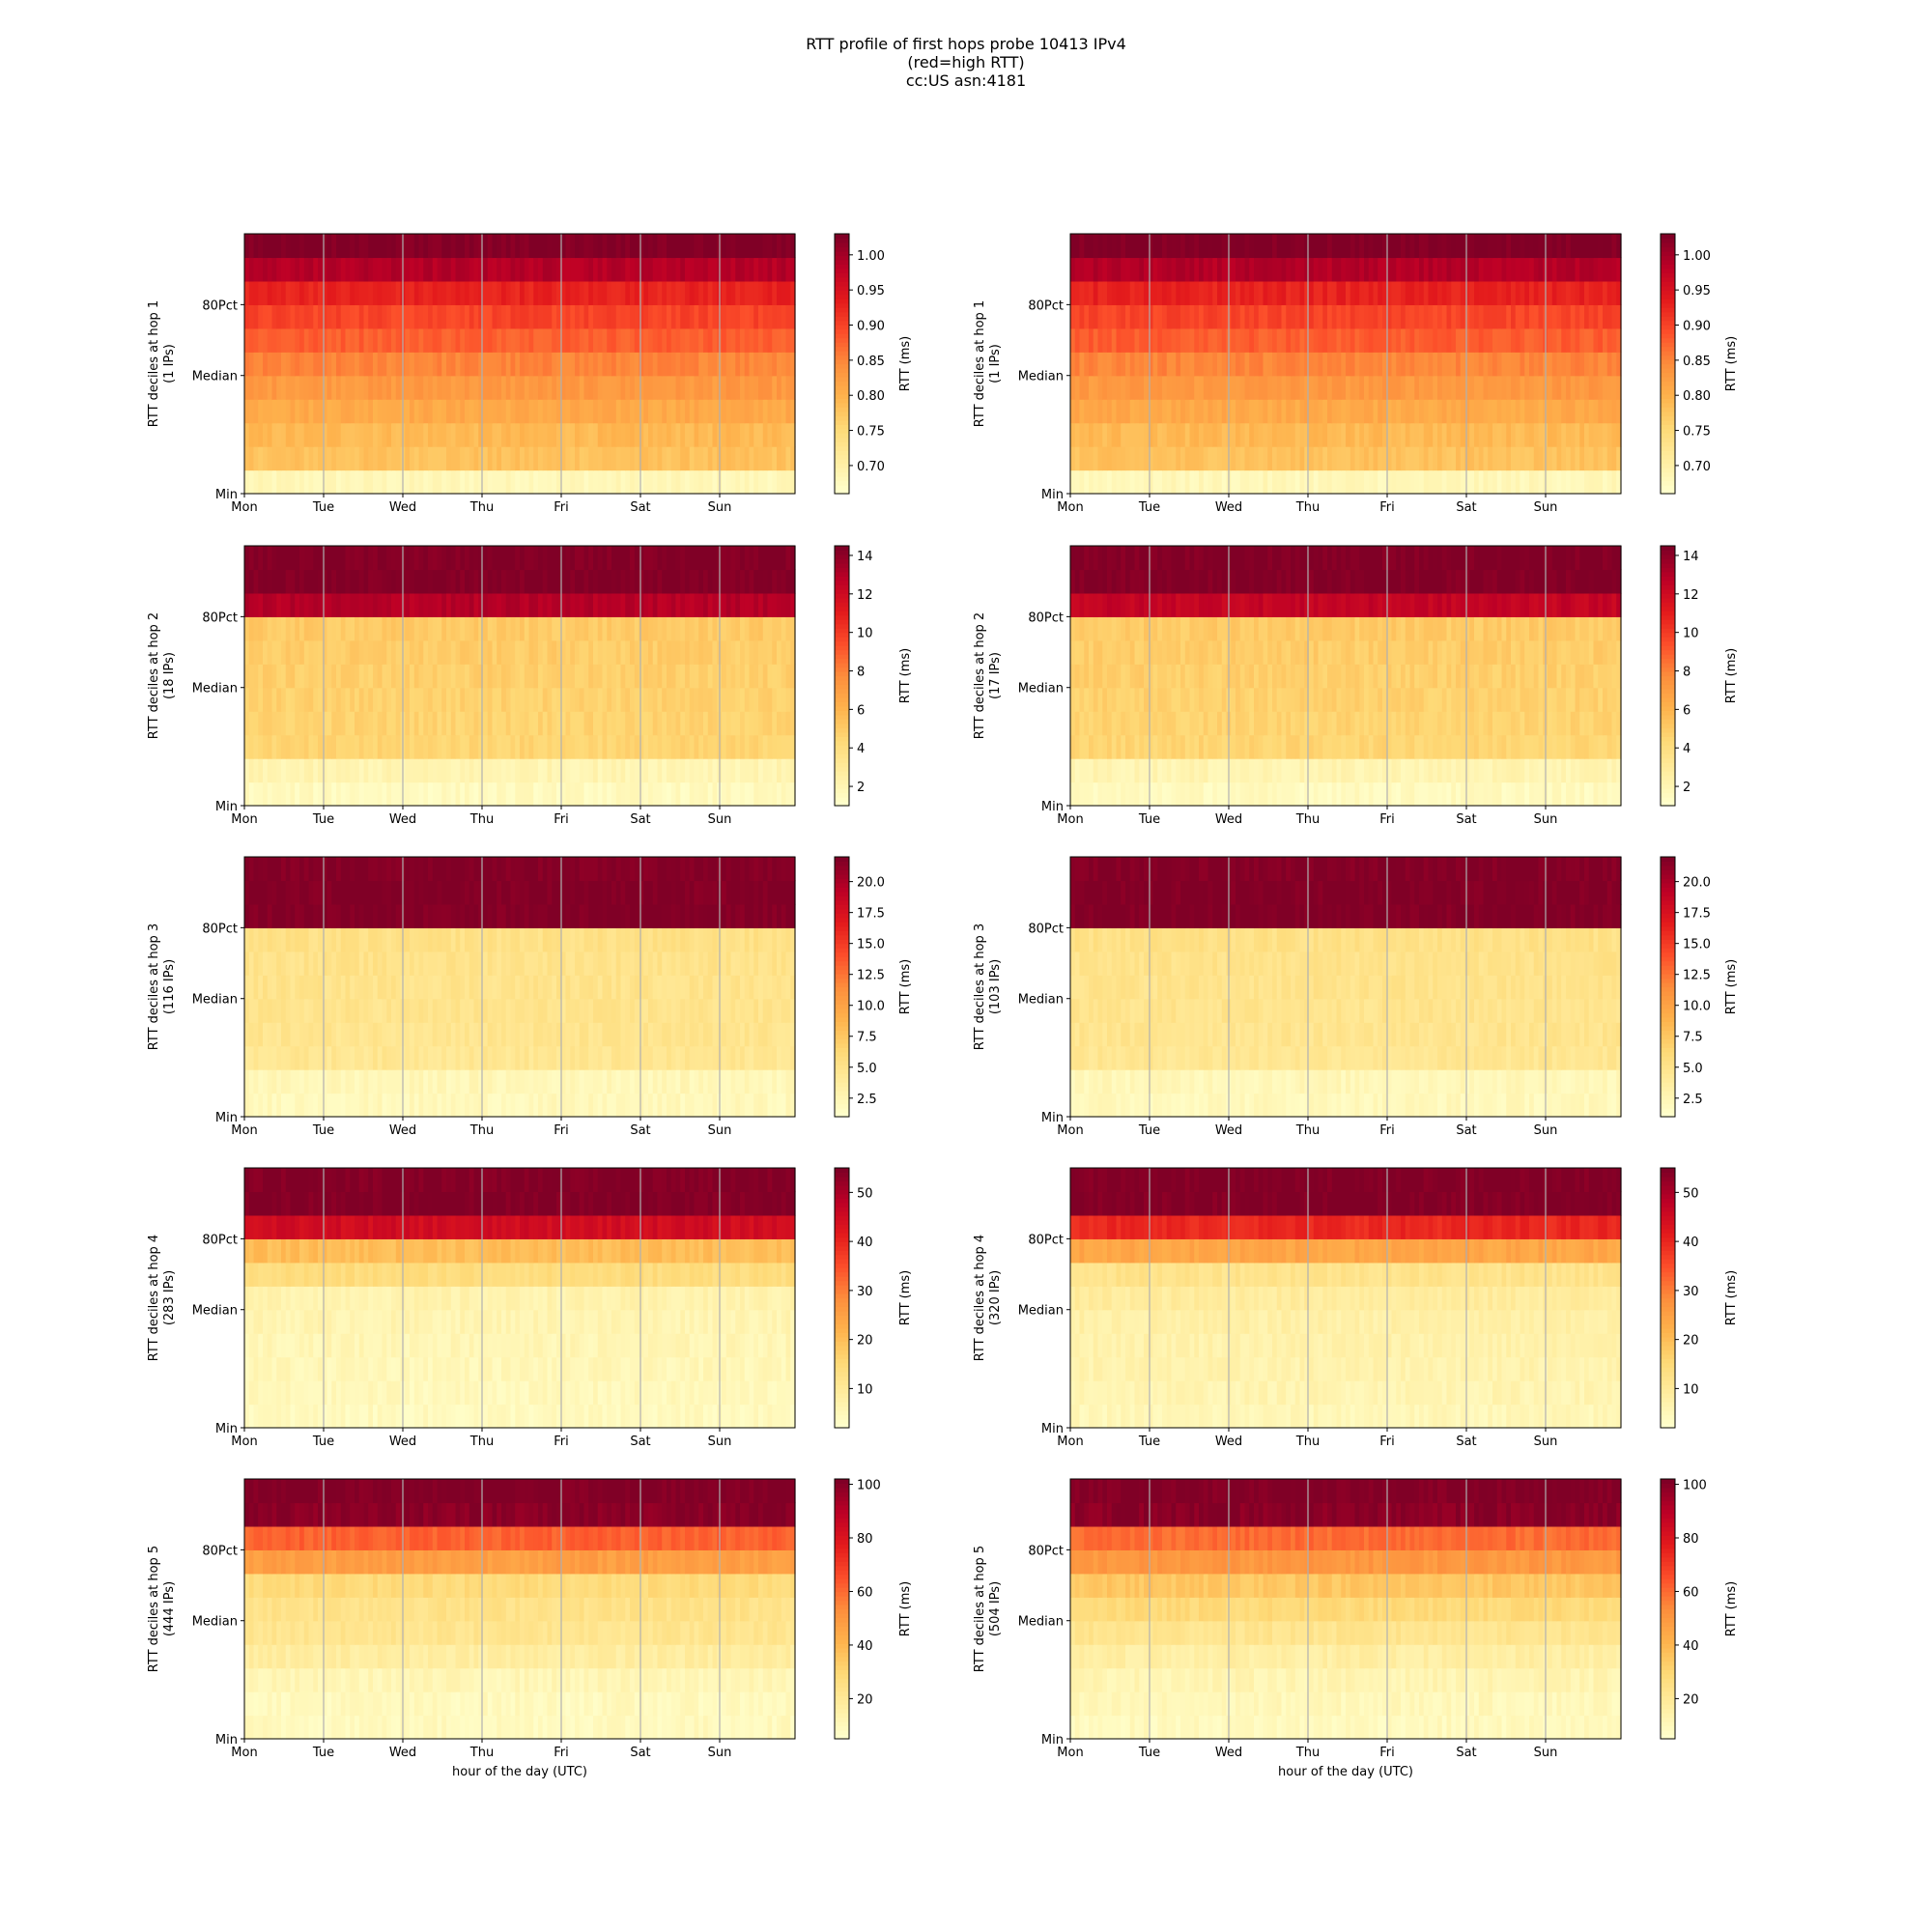 Image resolution: width=1932 pixels, height=1932 pixels. What do you see at coordinates (861, 710) in the screenshot?
I see `colorbar-tick-label: 6` at bounding box center [861, 710].